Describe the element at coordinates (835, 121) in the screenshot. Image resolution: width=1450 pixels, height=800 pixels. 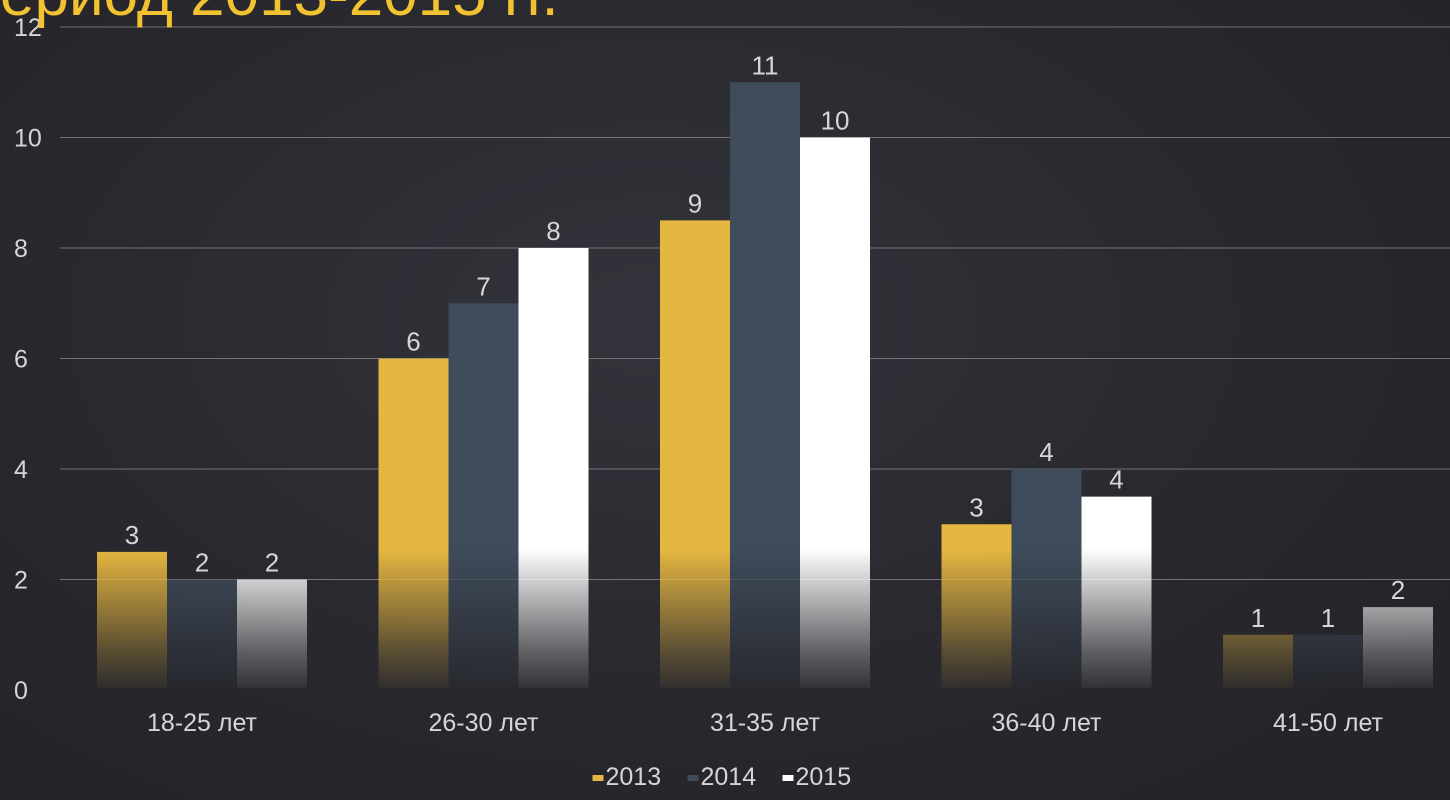
I see `data-label: 10` at that location.